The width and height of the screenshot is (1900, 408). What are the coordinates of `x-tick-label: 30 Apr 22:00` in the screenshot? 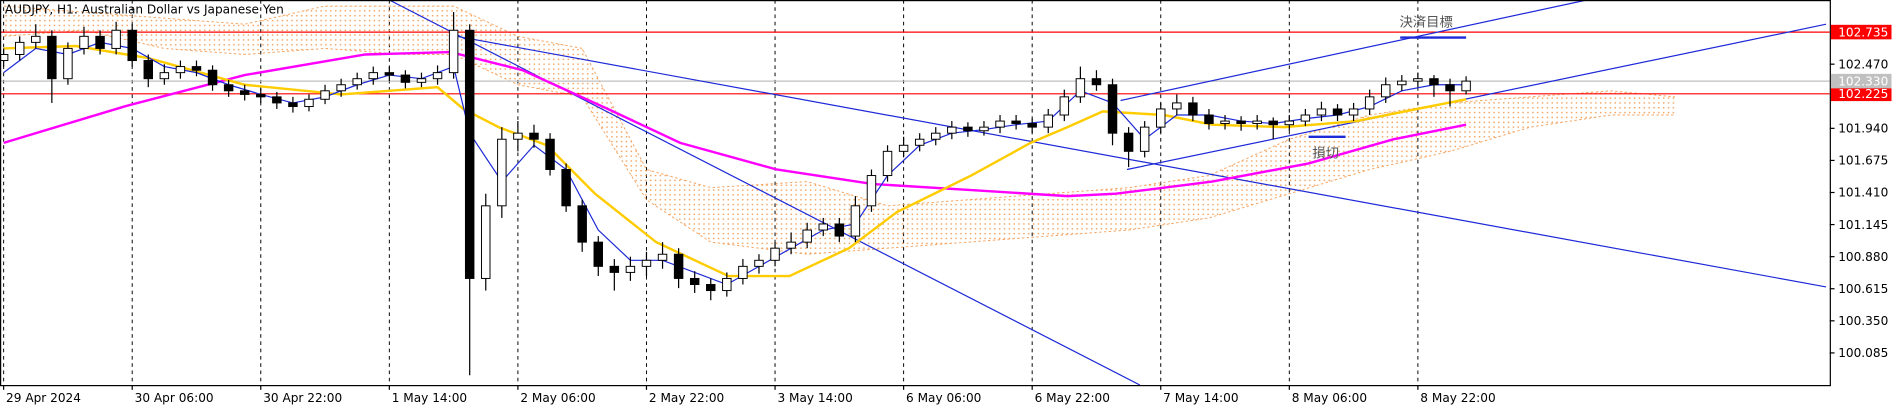 It's located at (302, 398).